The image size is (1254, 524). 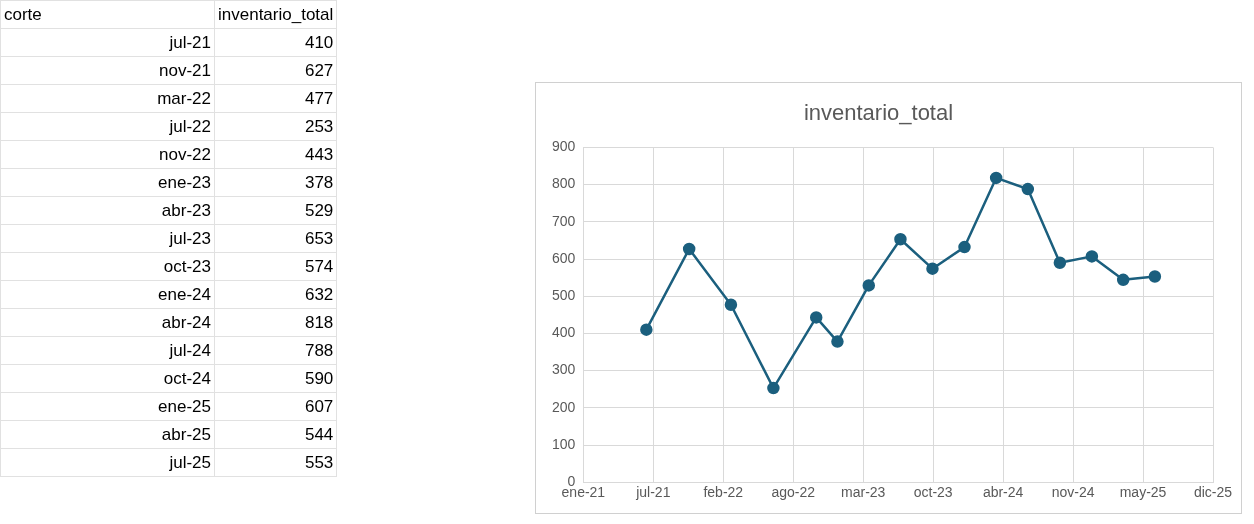 I want to click on text: 529, so click(x=275, y=210).